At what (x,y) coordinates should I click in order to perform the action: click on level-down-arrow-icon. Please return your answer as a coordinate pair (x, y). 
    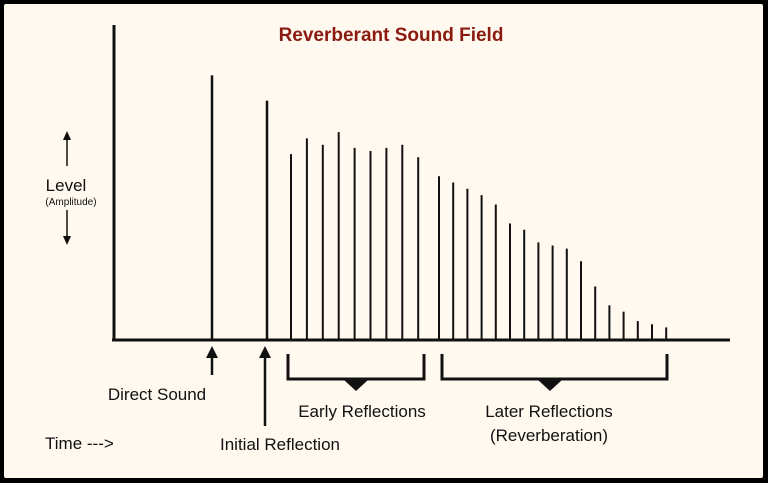
    Looking at the image, I should click on (67, 227).